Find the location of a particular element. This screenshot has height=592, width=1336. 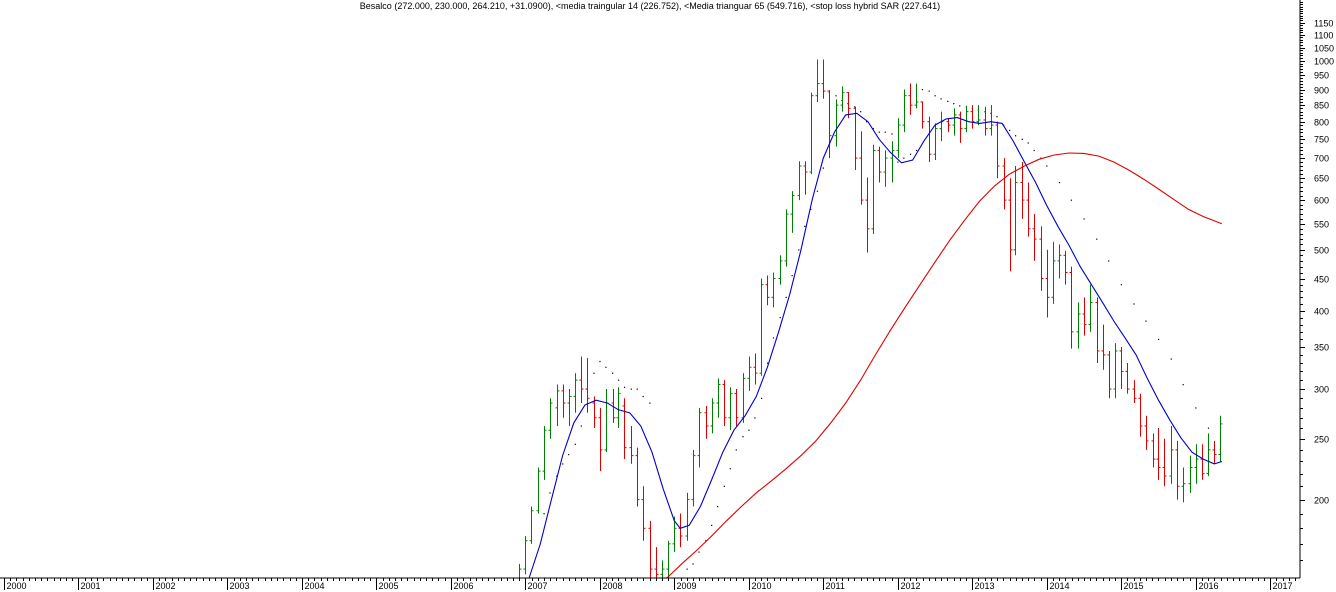

y-tick-label: 1000 is located at coordinates (1324, 62).